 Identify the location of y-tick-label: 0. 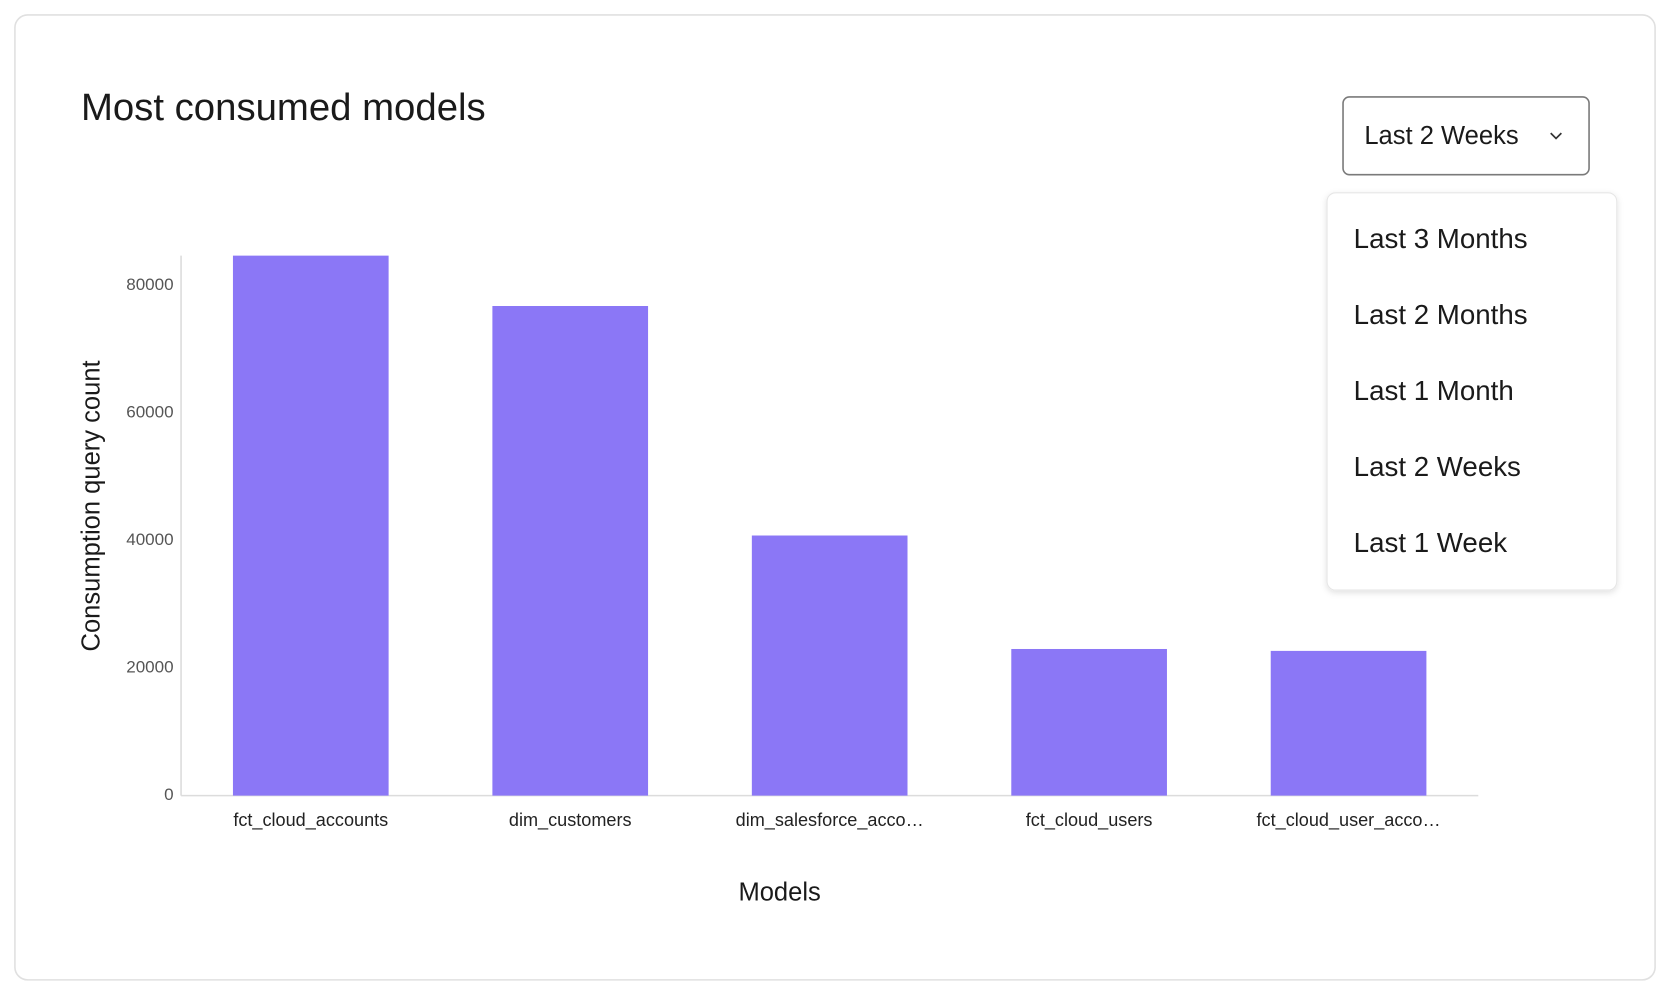
(168, 794).